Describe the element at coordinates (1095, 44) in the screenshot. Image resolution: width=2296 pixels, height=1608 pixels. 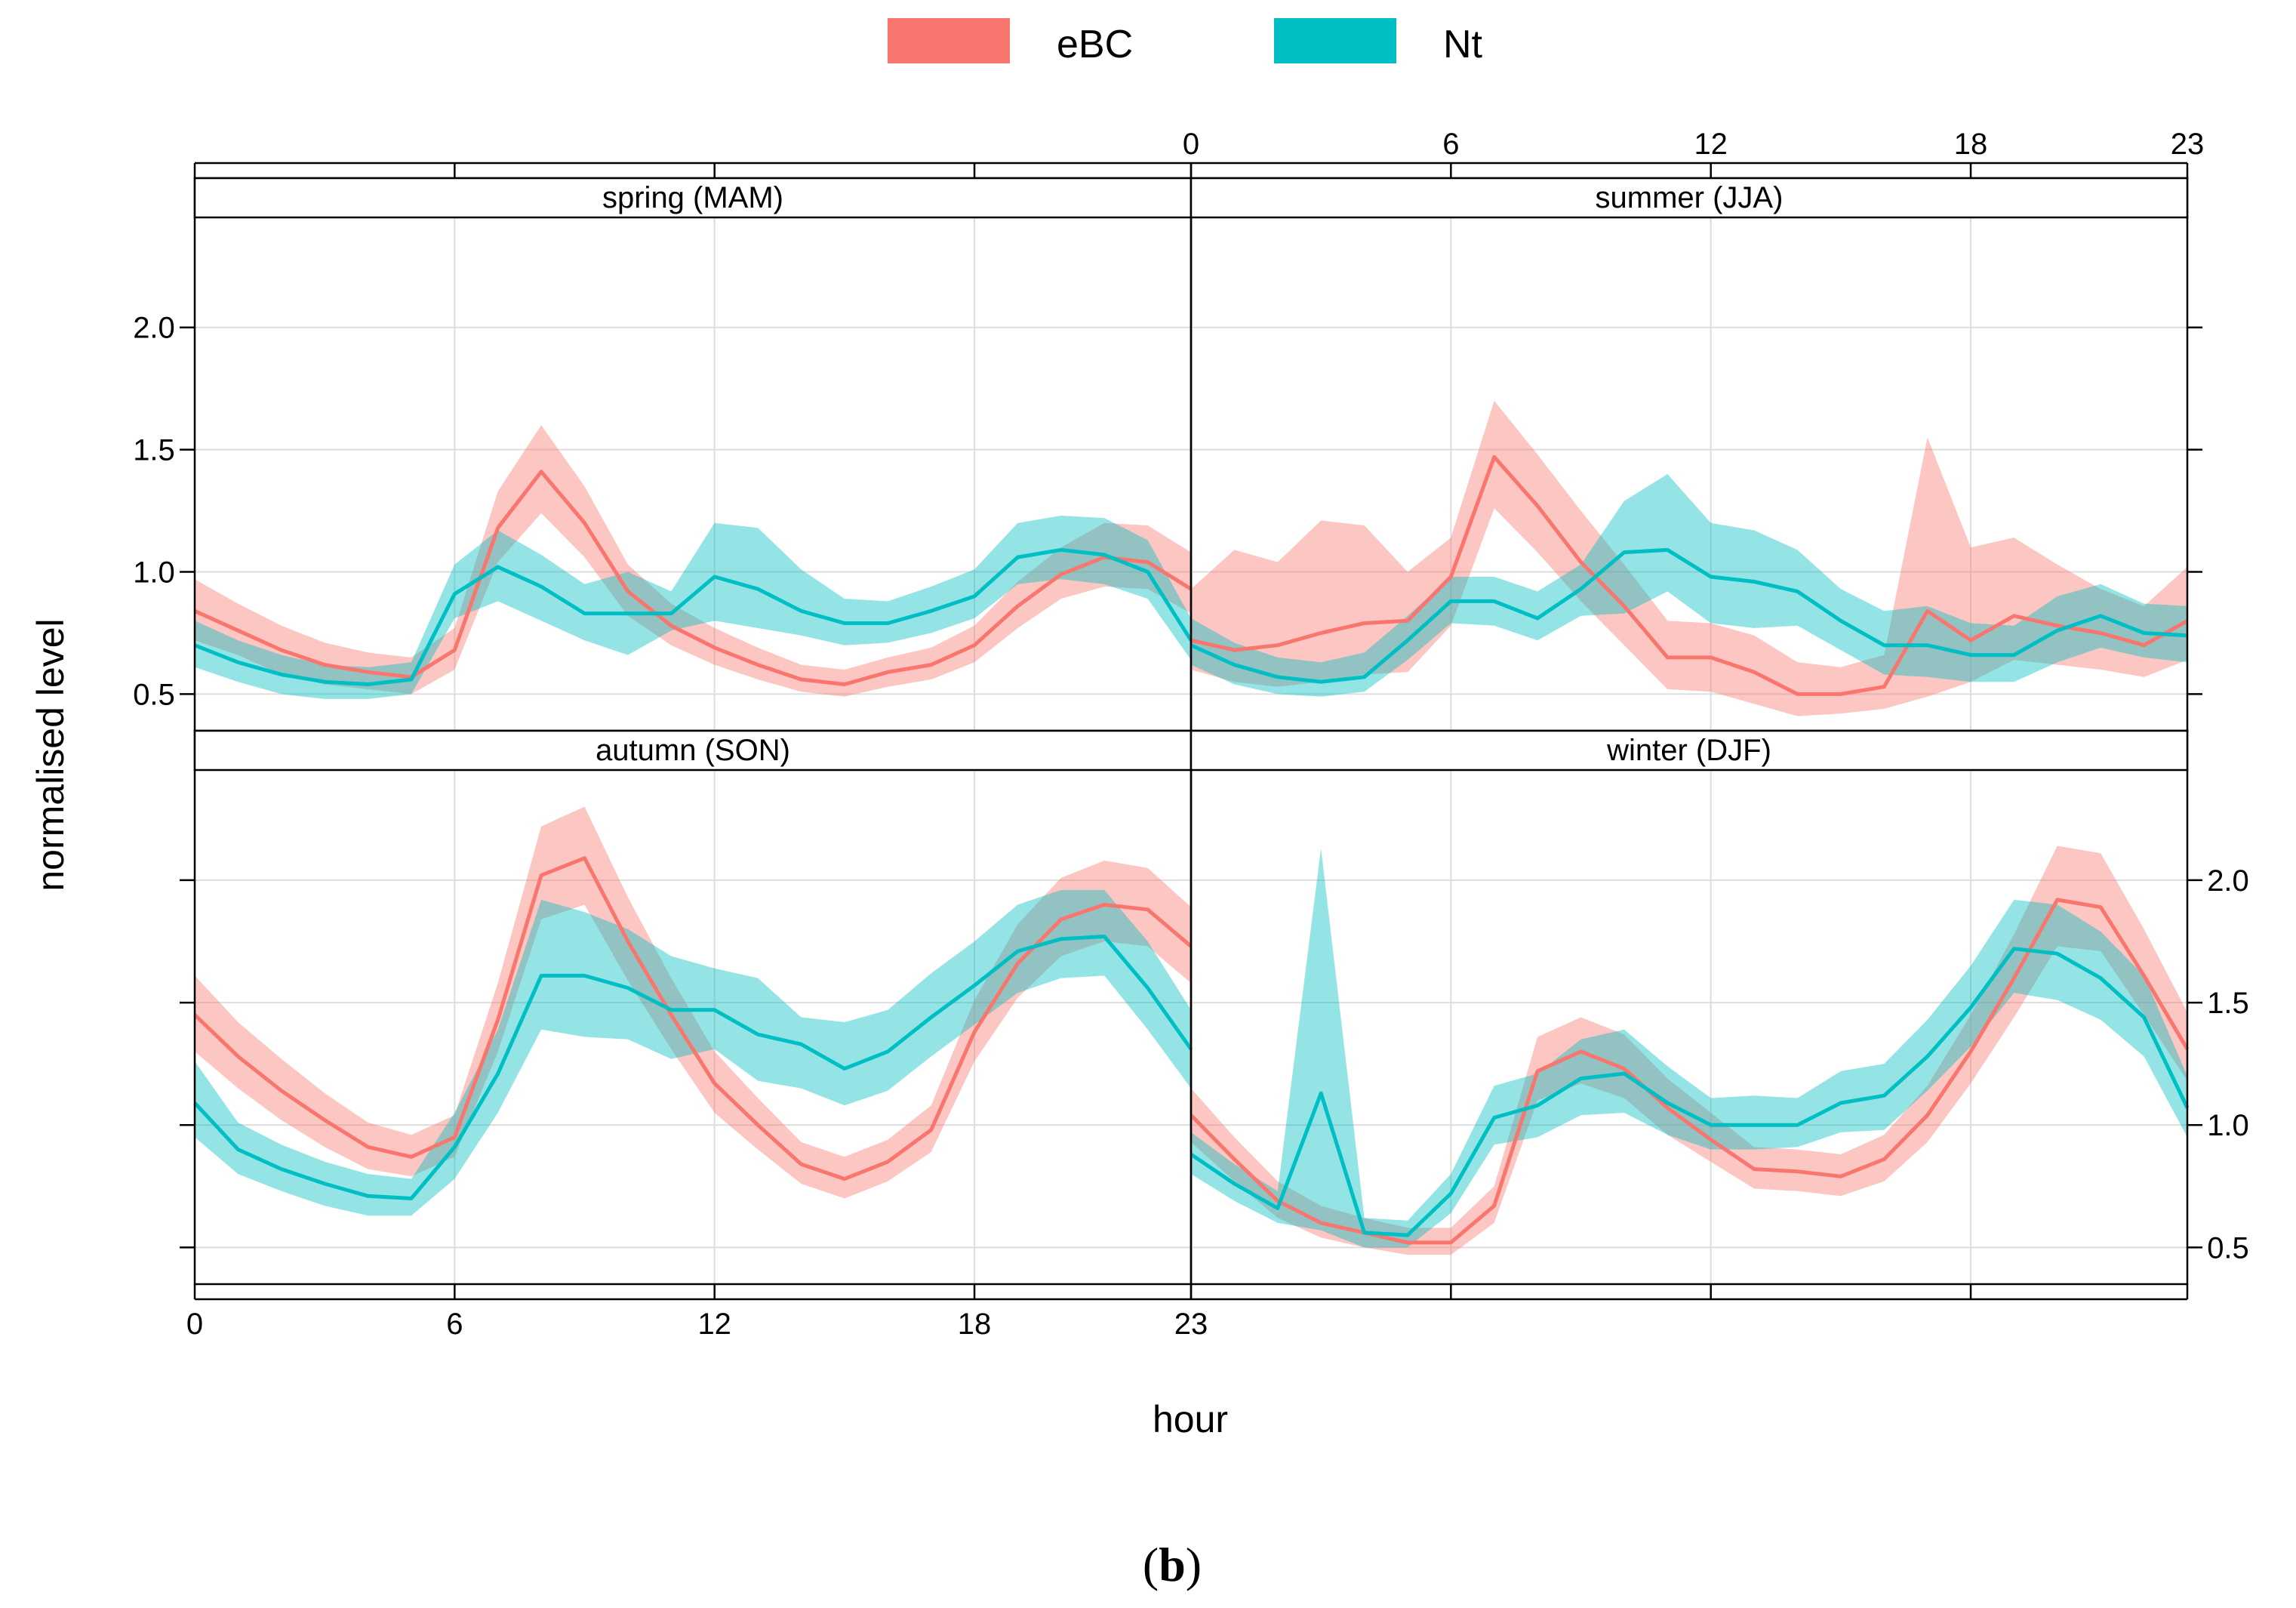
I see `legend-label-ebc: eBC` at that location.